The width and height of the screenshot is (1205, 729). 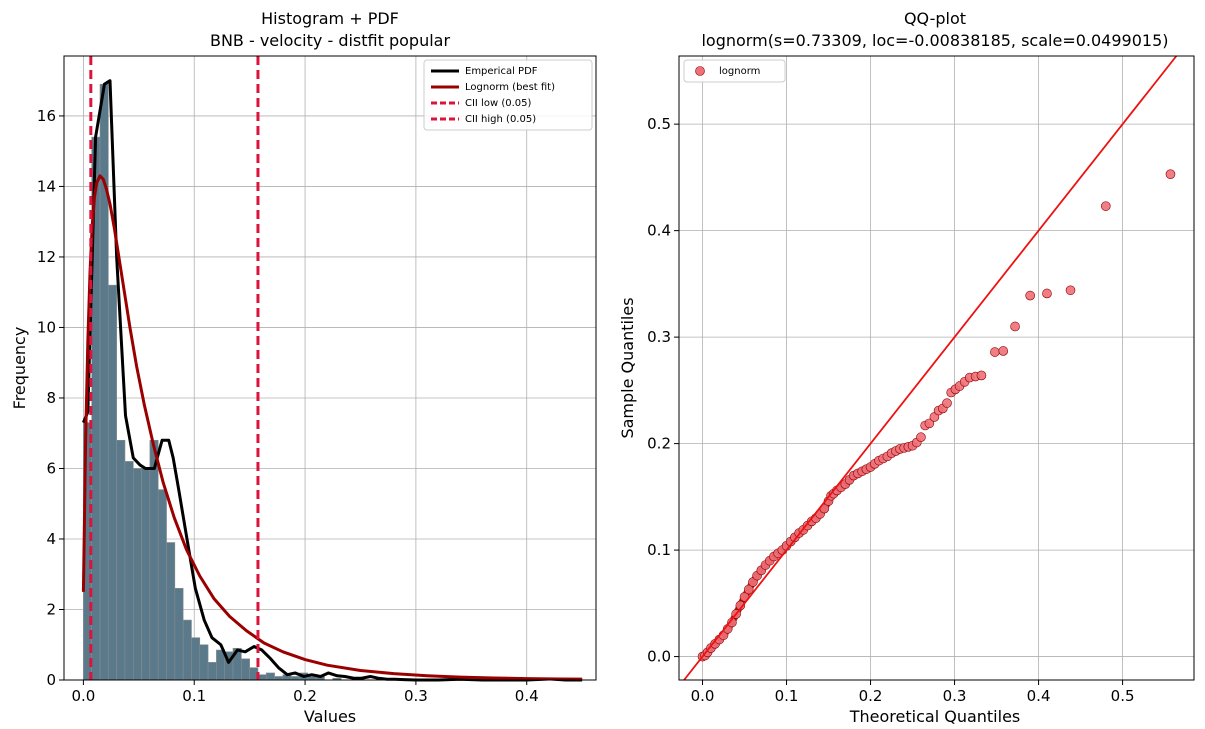 I want to click on histogram-chart-subtitle: BNB - velocity - distfit popular, so click(x=330, y=40).